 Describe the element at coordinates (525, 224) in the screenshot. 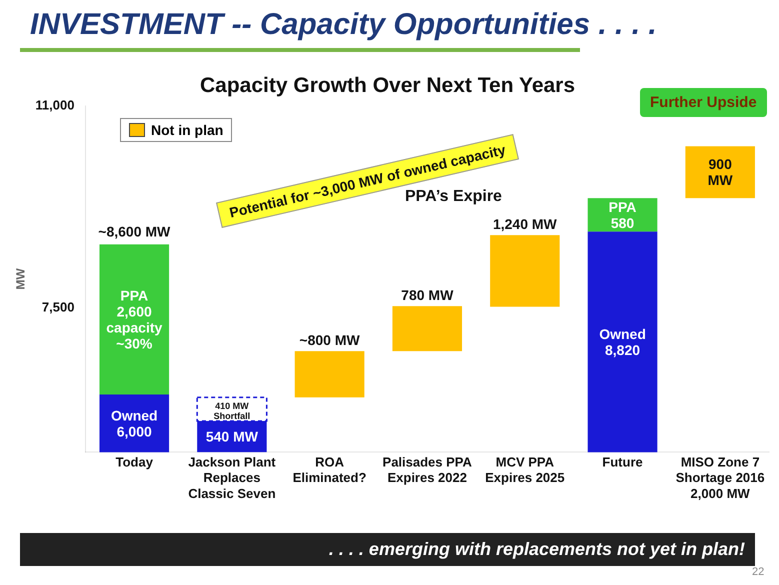

I see `data-label: 1,240 MW` at that location.